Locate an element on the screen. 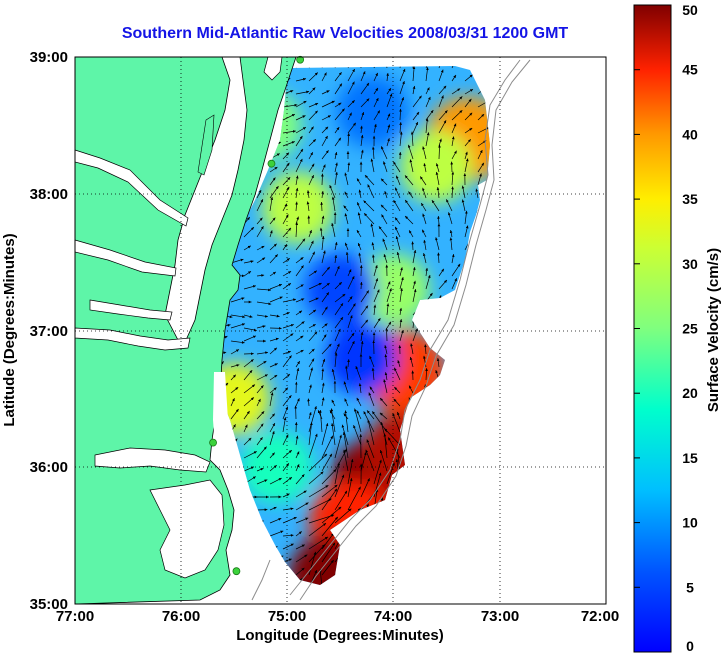 The height and width of the screenshot is (659, 724). x-axis-label: Longitude (Degrees:Minutes) is located at coordinates (340, 635).